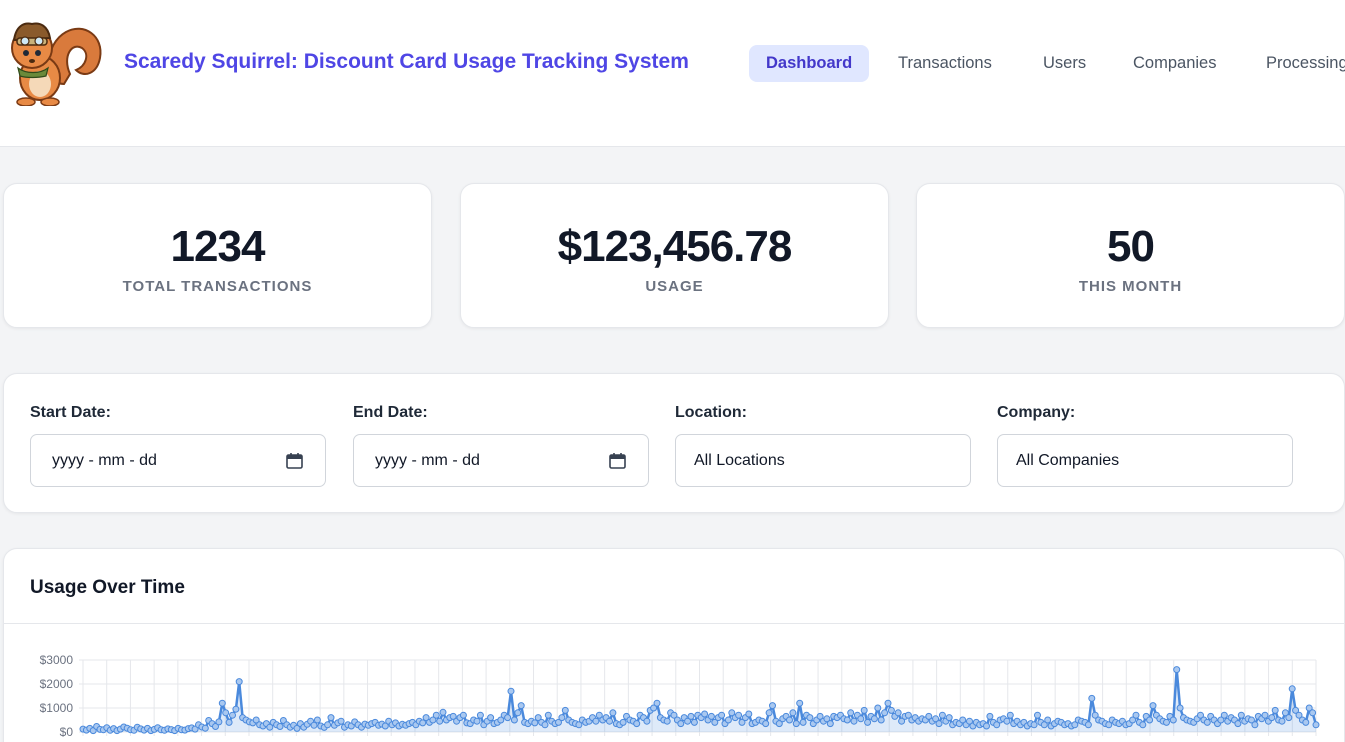 Image resolution: width=1345 pixels, height=742 pixels. Describe the element at coordinates (1305, 63) in the screenshot. I see `nav-processing: Processing` at that location.